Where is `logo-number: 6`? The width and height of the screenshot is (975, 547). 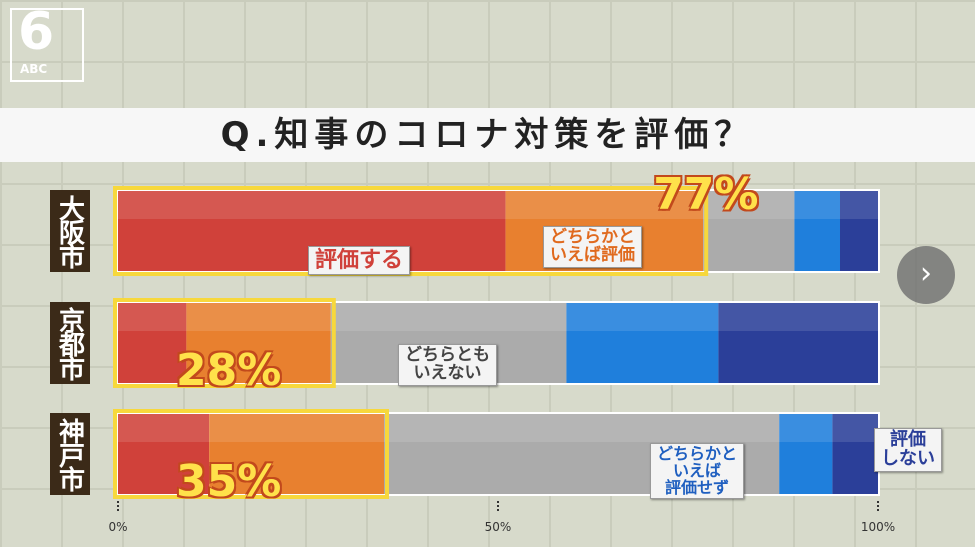 logo-number: 6 is located at coordinates (36, 32).